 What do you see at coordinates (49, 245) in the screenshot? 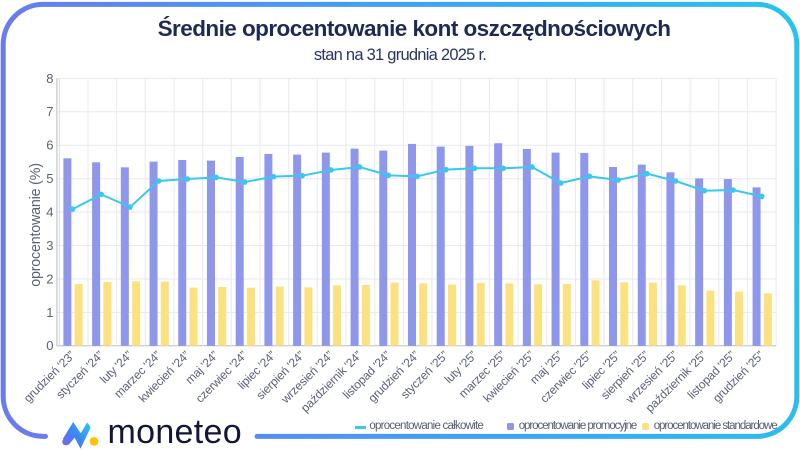
I see `svg-text: 3` at bounding box center [49, 245].